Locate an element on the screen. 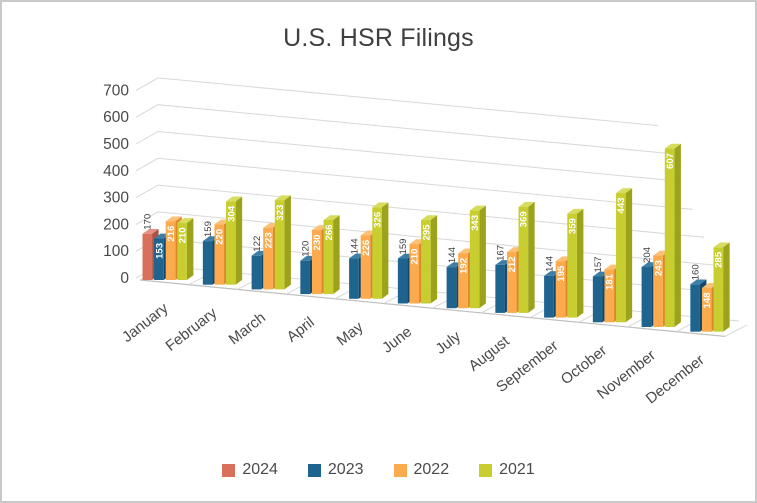  y-axis-label: 0 is located at coordinates (124, 278).